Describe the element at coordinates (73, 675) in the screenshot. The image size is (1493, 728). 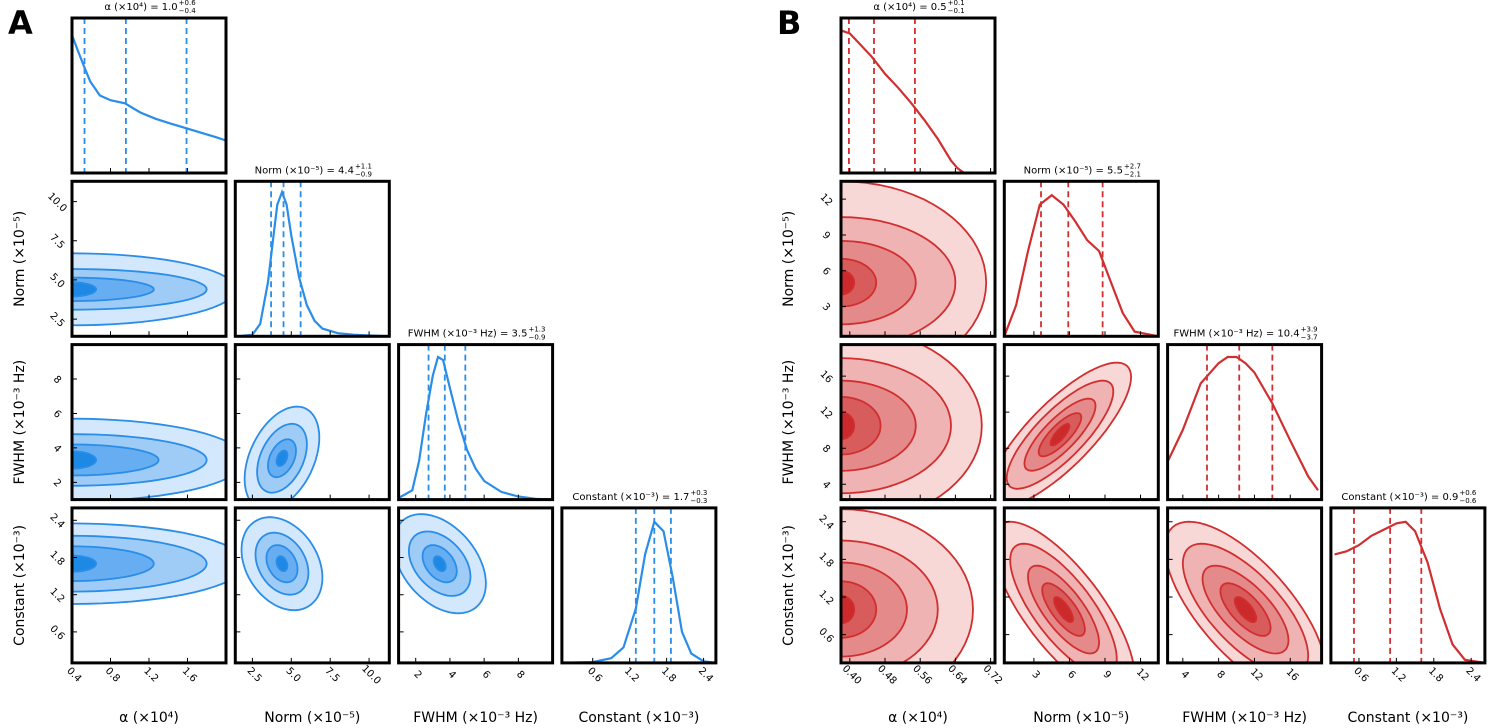
I see `x-tick-label: 0.4` at that location.